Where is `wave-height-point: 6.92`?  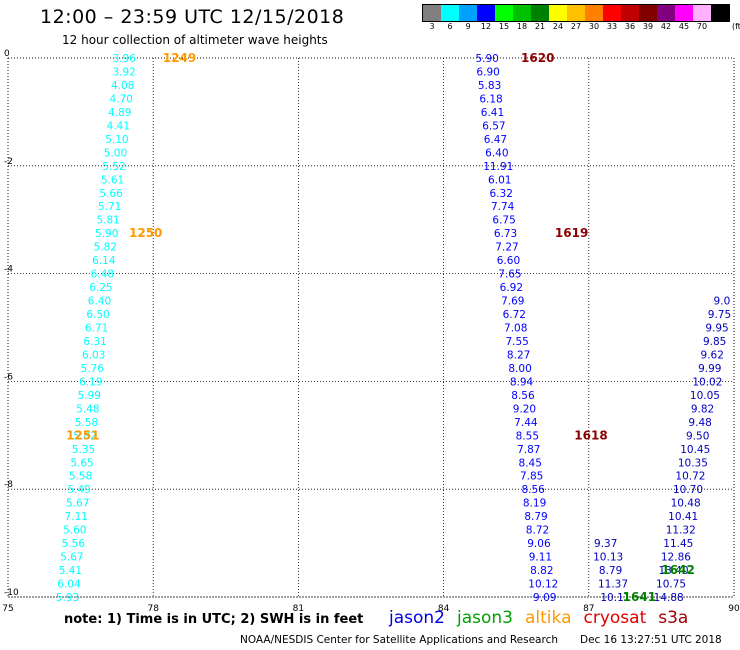
wave-height-point: 6.92 is located at coordinates (511, 288).